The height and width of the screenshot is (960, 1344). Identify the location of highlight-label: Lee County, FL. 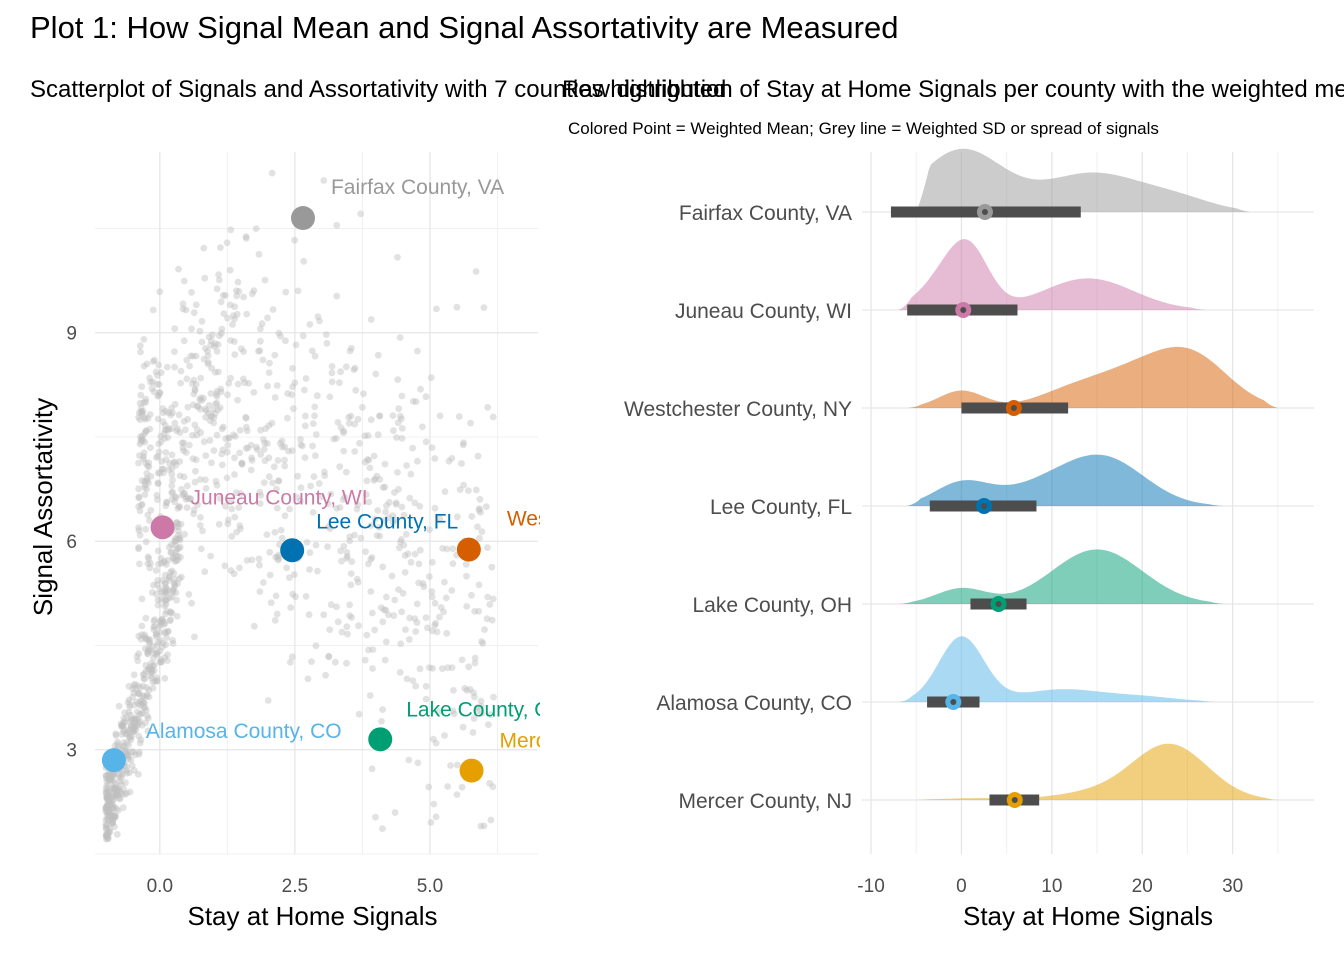
(387, 521).